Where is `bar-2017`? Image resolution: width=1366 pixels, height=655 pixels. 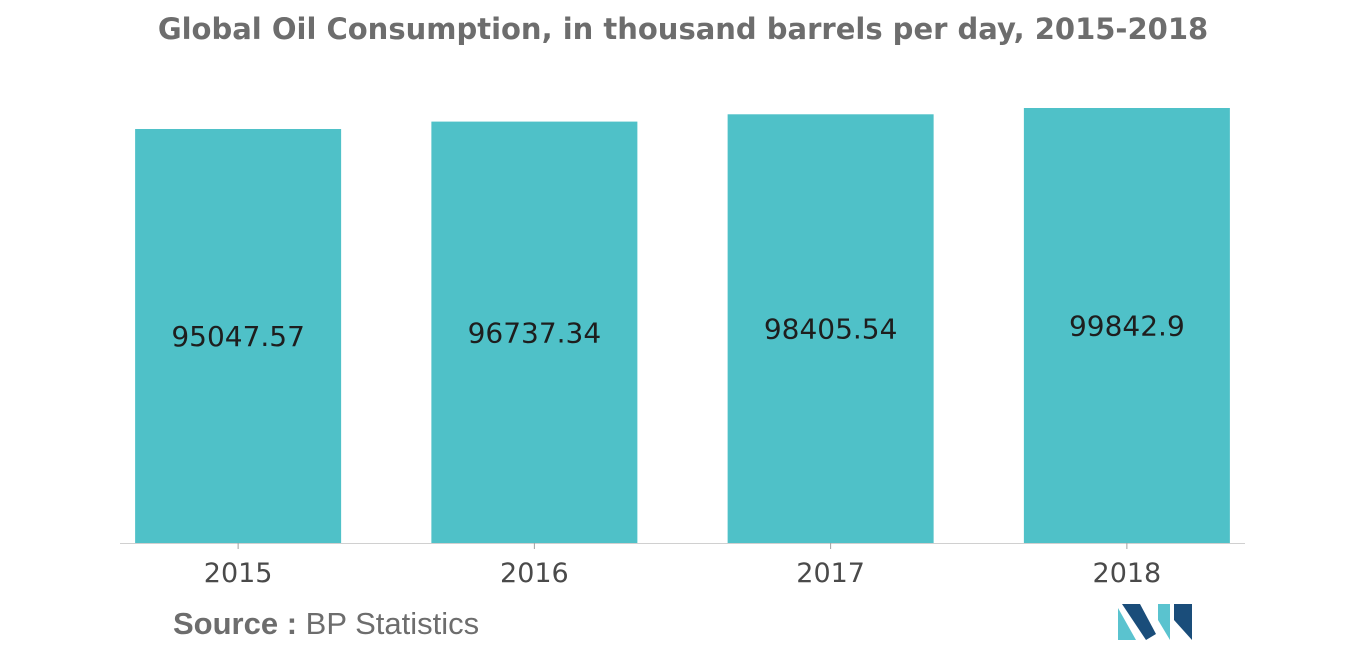
bar-2017 is located at coordinates (830, 329).